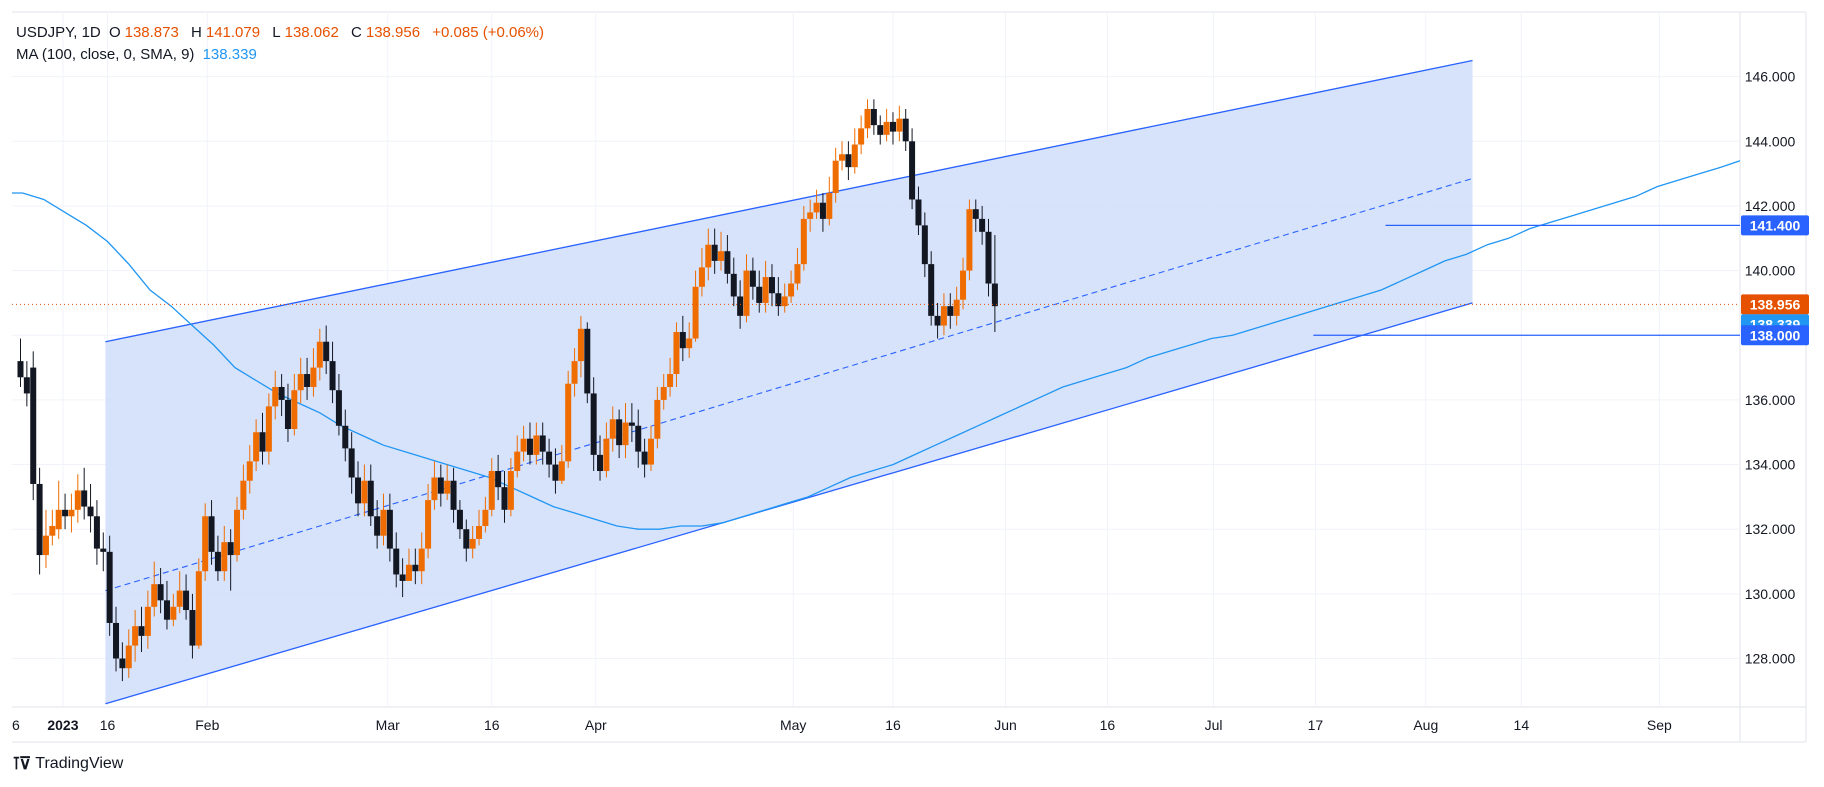 The width and height of the screenshot is (1824, 787). Describe the element at coordinates (388, 725) in the screenshot. I see `x-tick-label: Mar` at that location.